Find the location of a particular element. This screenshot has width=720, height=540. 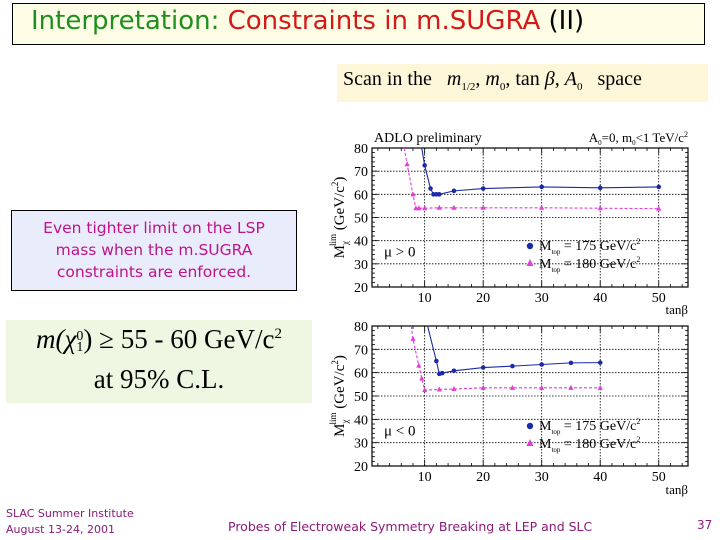

formula-chi-sub: 1 is located at coordinates (80, 347).